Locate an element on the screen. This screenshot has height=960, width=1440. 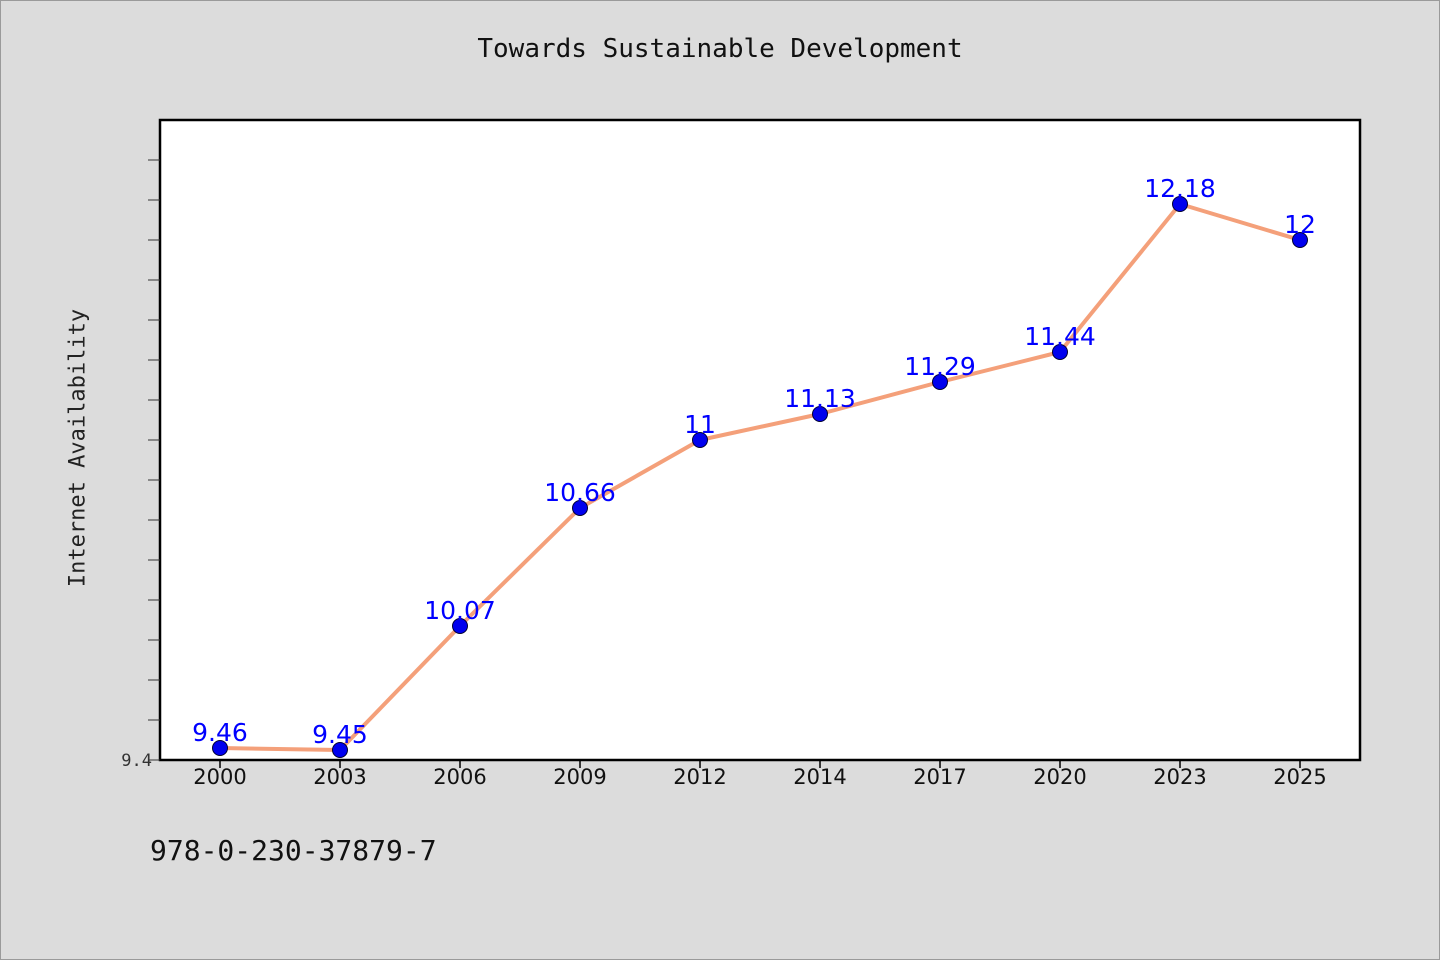
footer-isbn: 978-0-230-37879-7 is located at coordinates (293, 850).